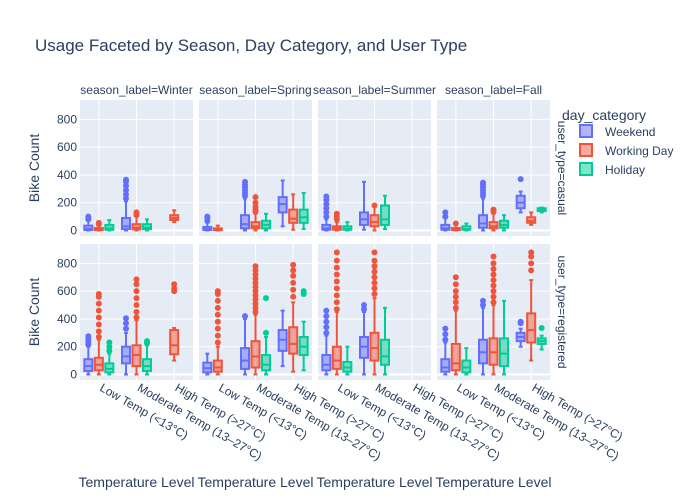  Describe the element at coordinates (493, 90) in the screenshot. I see `column-facet-label: season_label=Fall` at that location.